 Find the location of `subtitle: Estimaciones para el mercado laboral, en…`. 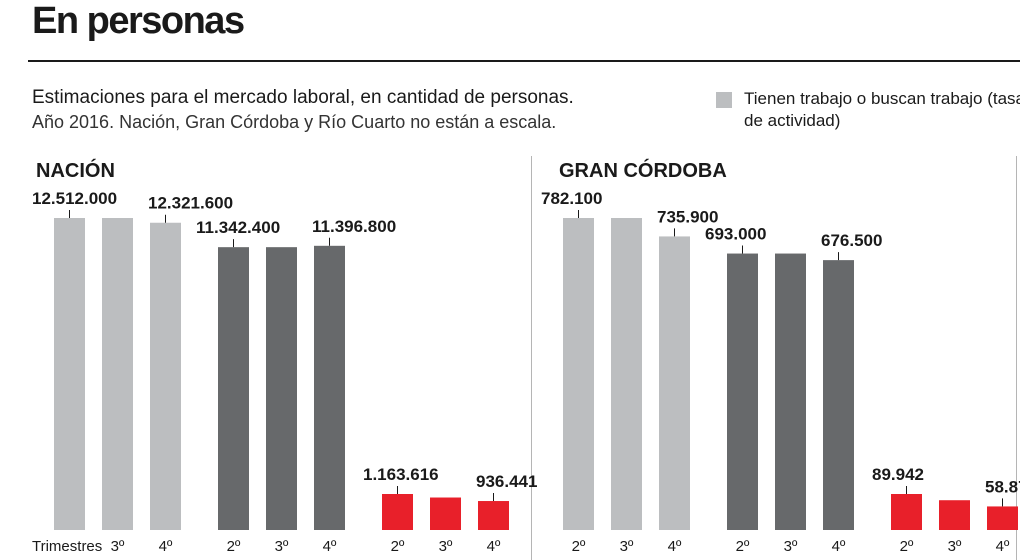

subtitle: Estimaciones para el mercado laboral, en… is located at coordinates (303, 110).